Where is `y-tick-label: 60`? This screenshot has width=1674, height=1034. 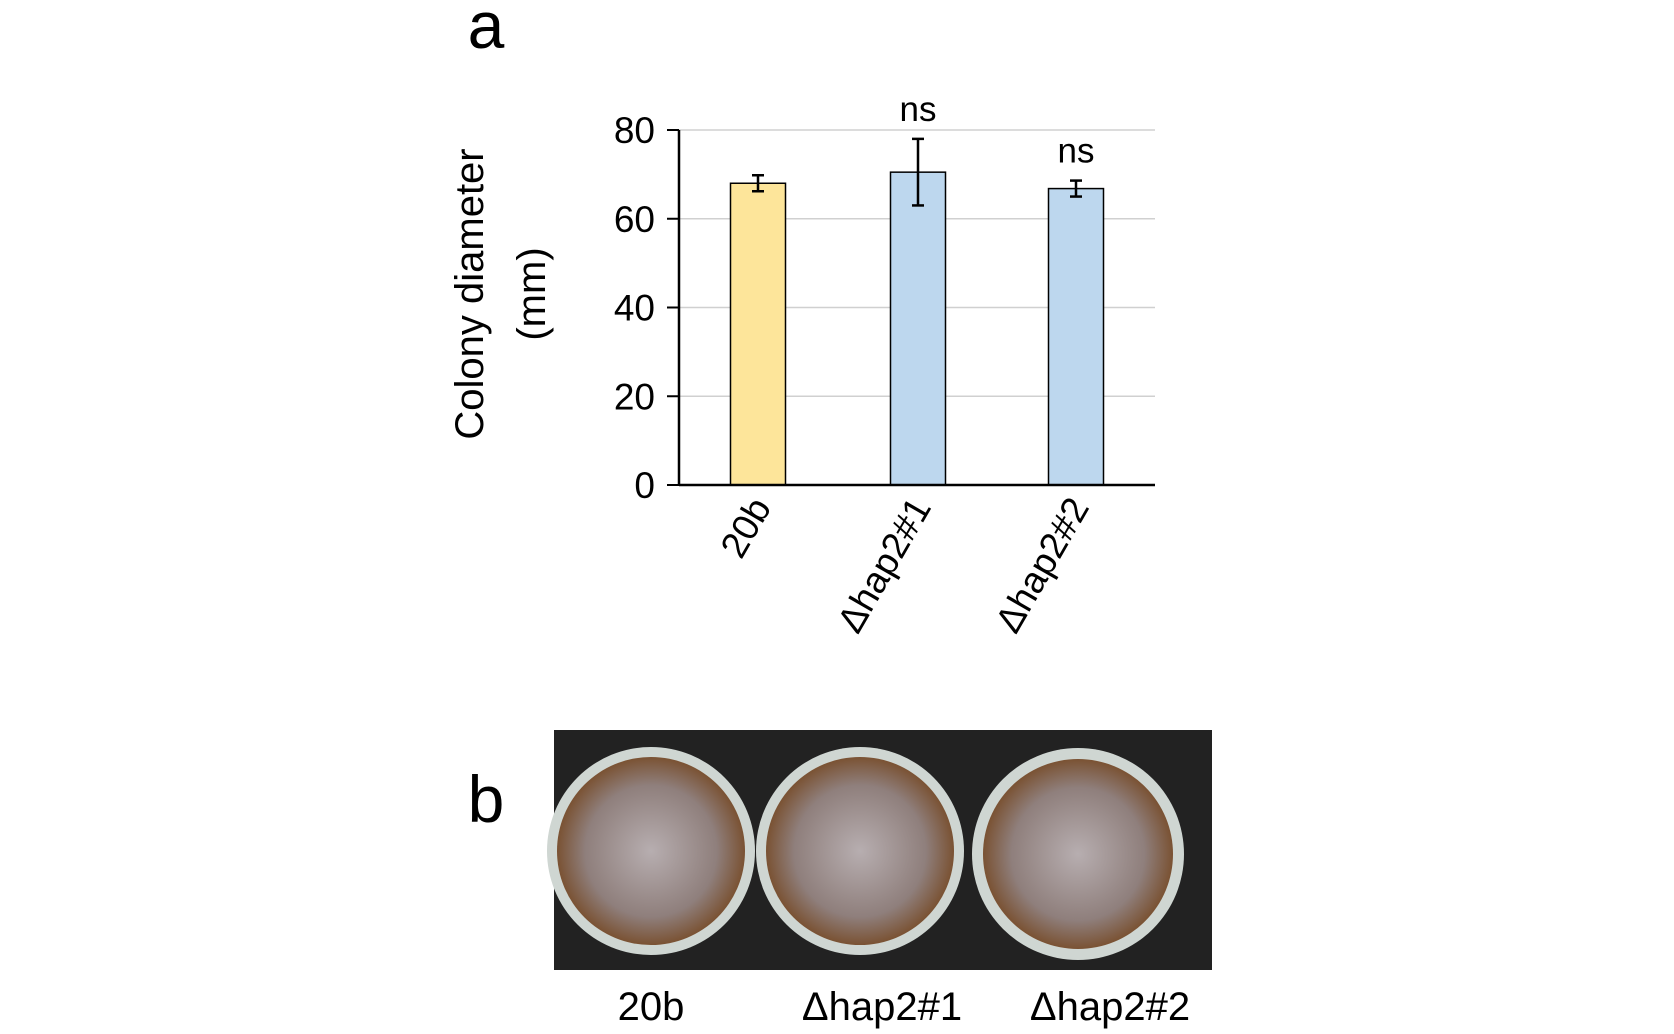
y-tick-label: 60 is located at coordinates (634, 219).